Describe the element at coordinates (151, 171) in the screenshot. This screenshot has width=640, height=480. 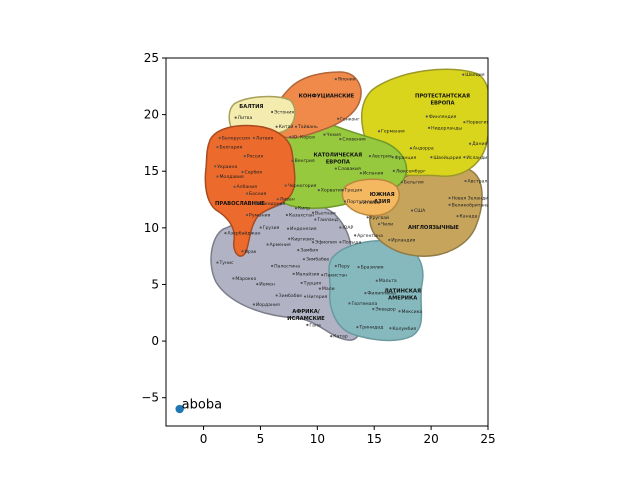
I see `y-tick-label: 15` at that location.